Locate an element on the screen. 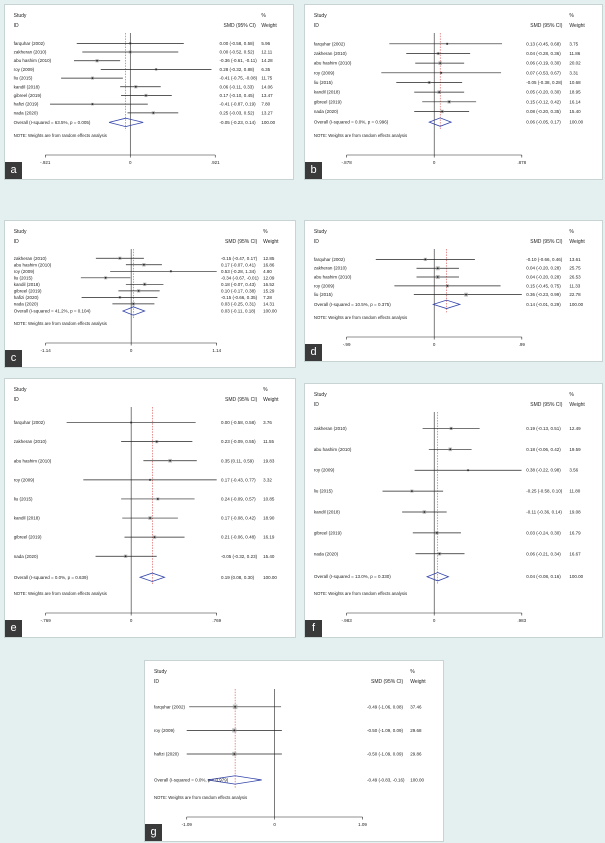 Image resolution: width=605 pixels, height=843 pixels. x-tick-label: -1.14 is located at coordinates (45, 350).